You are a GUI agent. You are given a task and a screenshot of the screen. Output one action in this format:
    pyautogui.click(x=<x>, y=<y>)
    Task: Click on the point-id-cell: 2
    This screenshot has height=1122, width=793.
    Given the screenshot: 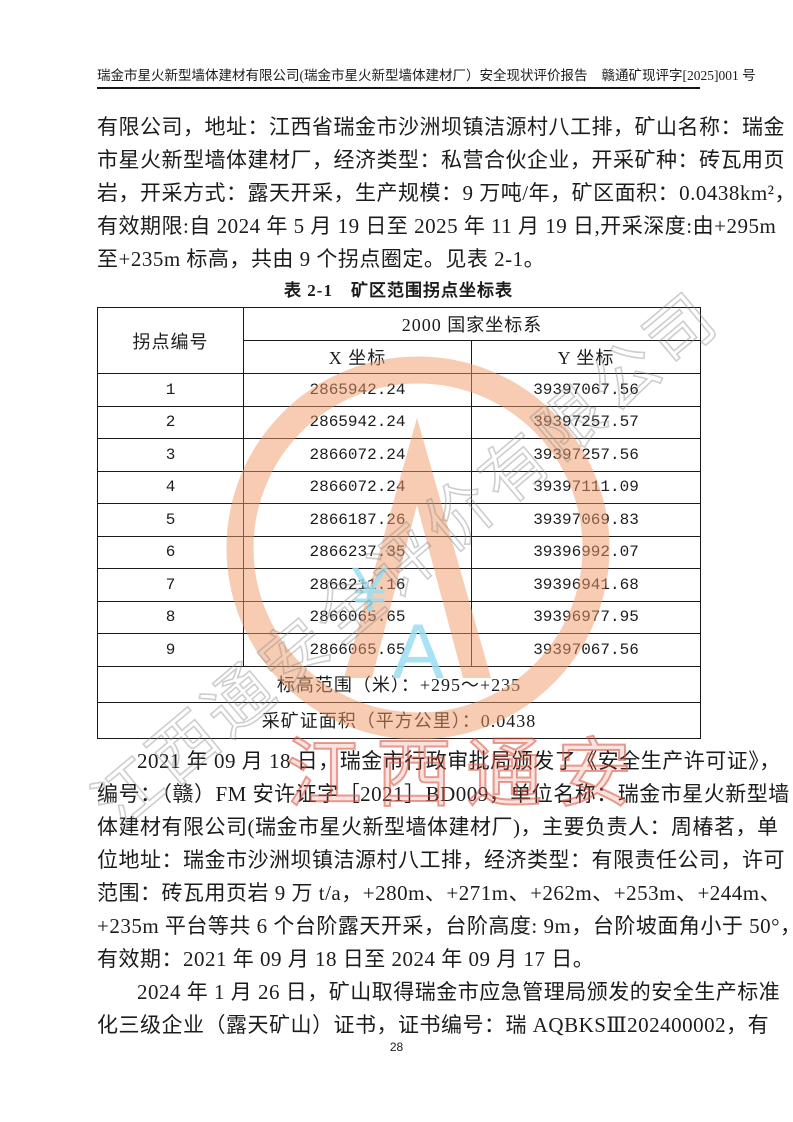 What is the action you would take?
    pyautogui.click(x=170, y=422)
    